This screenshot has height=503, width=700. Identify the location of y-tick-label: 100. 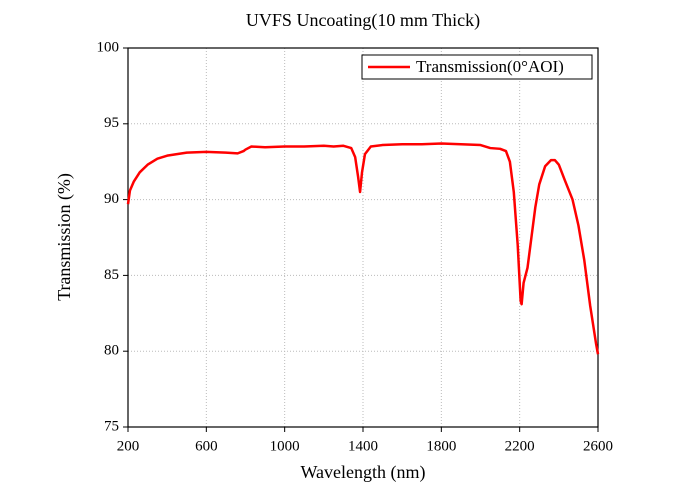
(108, 47).